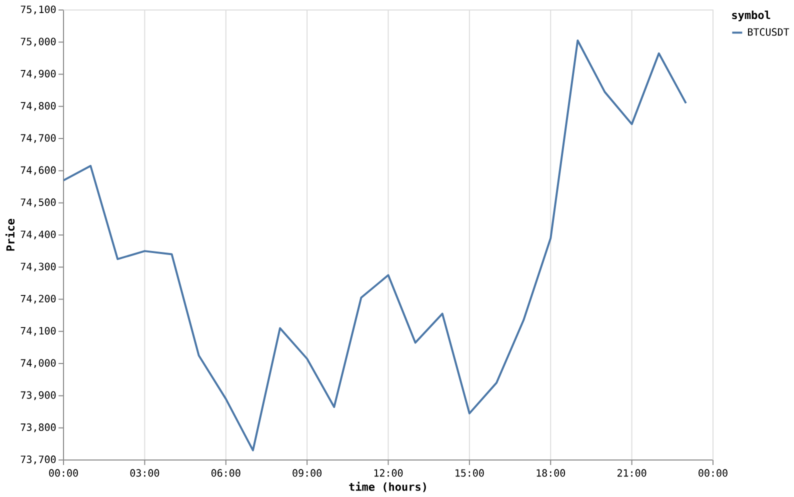  I want to click on y-axis-title: Price, so click(10, 234).